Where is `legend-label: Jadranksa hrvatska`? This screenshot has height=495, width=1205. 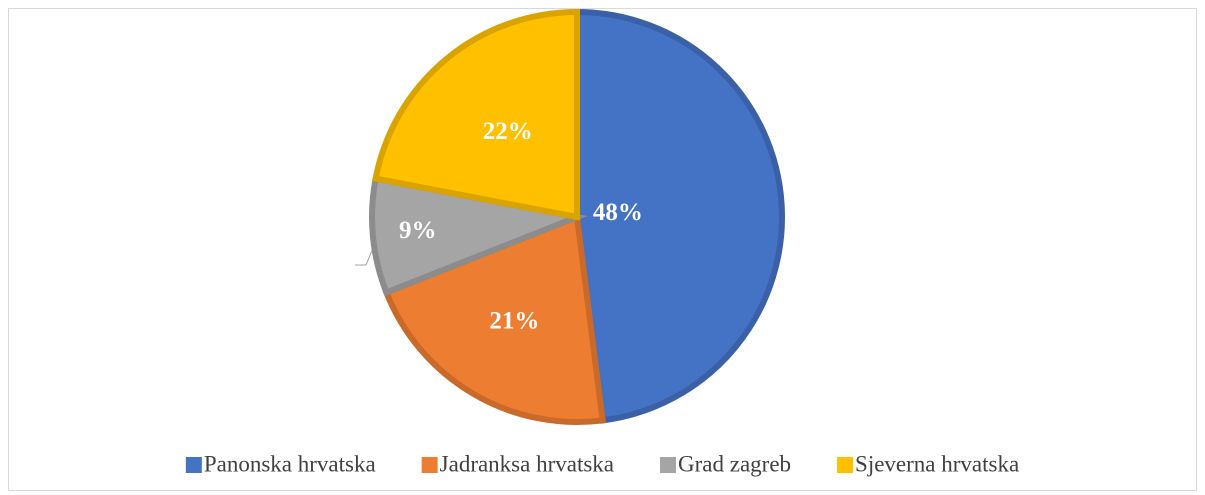
legend-label: Jadranksa hrvatska is located at coordinates (527, 463).